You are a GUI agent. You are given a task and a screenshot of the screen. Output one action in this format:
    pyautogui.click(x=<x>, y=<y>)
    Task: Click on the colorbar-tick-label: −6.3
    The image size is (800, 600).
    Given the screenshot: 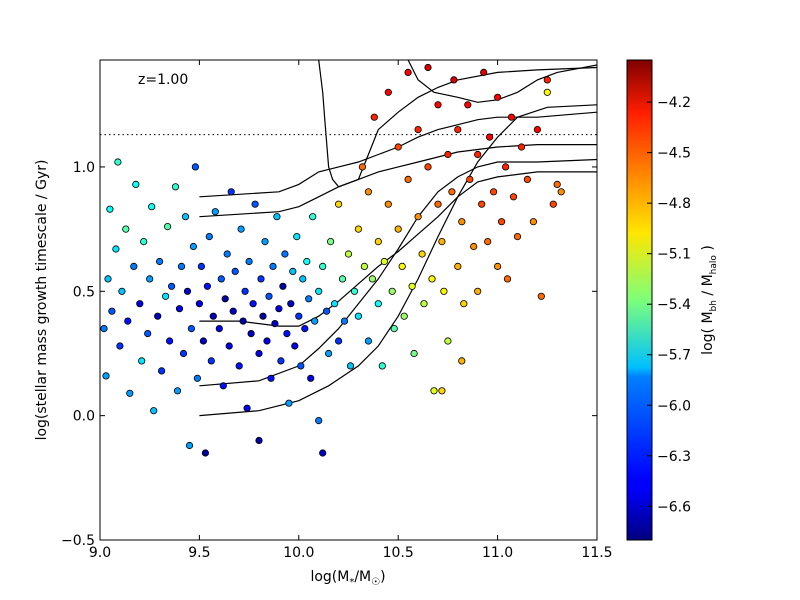 What is the action you would take?
    pyautogui.click(x=674, y=457)
    